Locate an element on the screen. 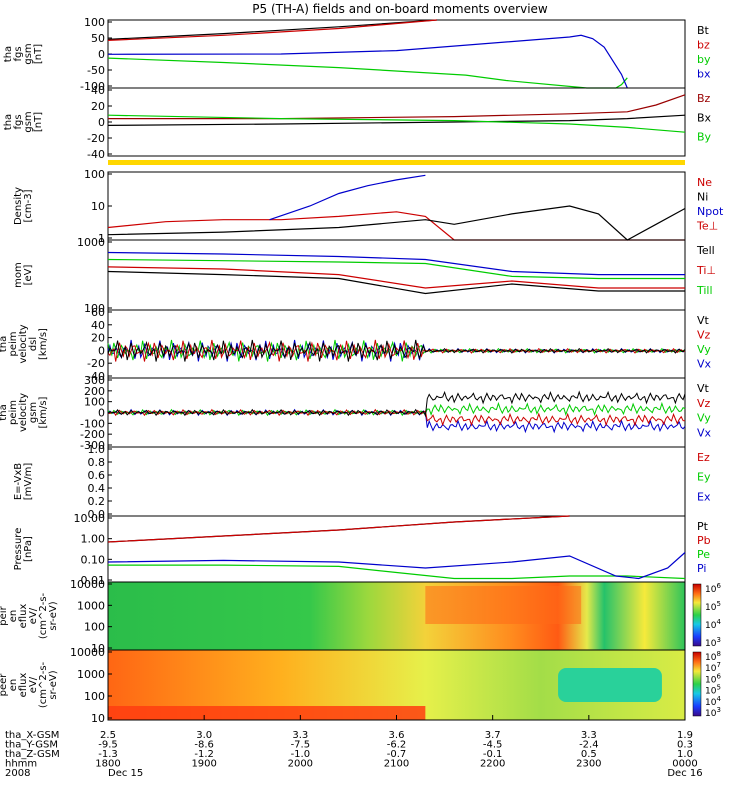  legend-entry: bz is located at coordinates (703, 45).